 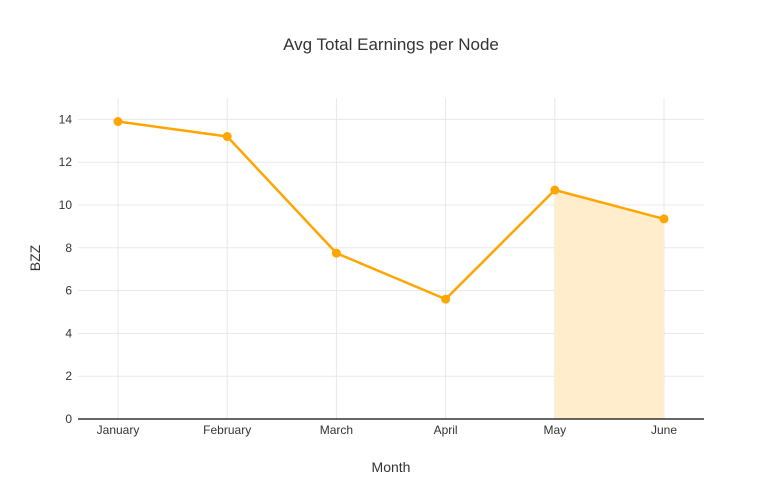 I want to click on x-tick-label: June, so click(x=664, y=430).